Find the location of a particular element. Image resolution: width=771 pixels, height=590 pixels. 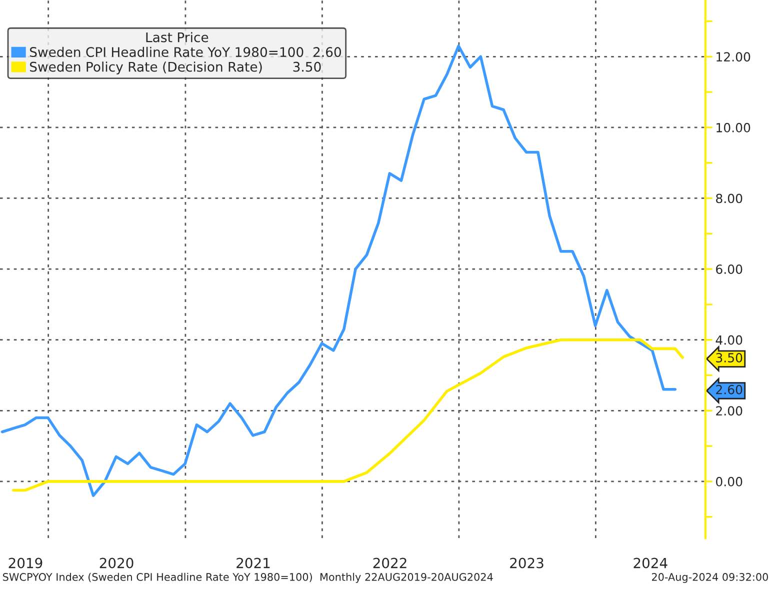

x-tick-label: 2020 is located at coordinates (117, 563).